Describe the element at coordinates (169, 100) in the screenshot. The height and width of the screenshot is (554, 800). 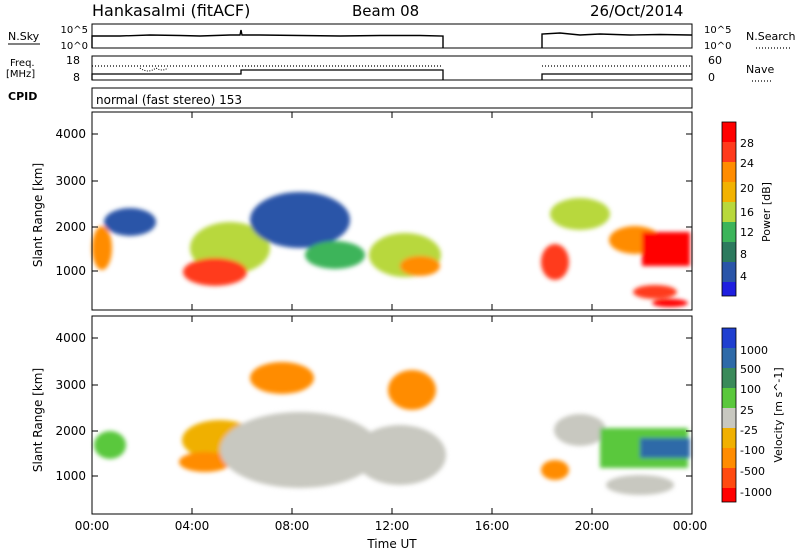
I see `cpid-text: normal (fast stereo) 153` at that location.